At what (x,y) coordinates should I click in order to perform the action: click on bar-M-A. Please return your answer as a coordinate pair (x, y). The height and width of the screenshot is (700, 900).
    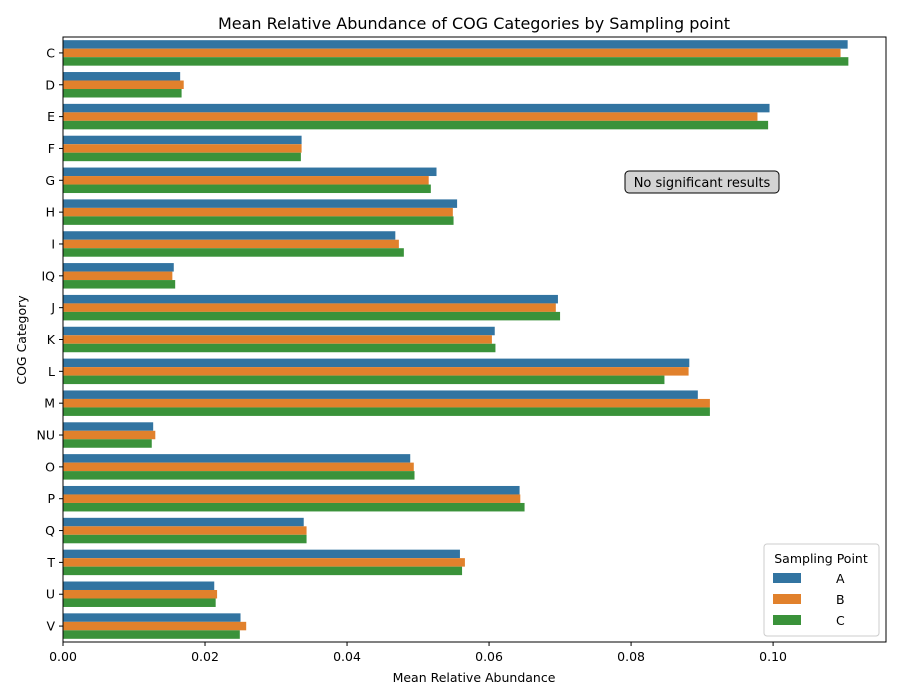
    Looking at the image, I should click on (380, 394).